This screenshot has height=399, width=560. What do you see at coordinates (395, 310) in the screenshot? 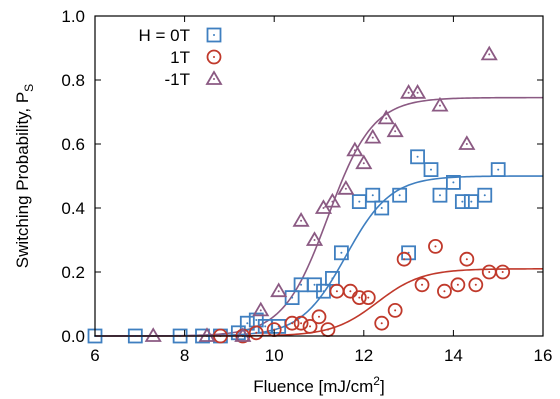
I see `data-point-s1-14-shape` at bounding box center [395, 310].